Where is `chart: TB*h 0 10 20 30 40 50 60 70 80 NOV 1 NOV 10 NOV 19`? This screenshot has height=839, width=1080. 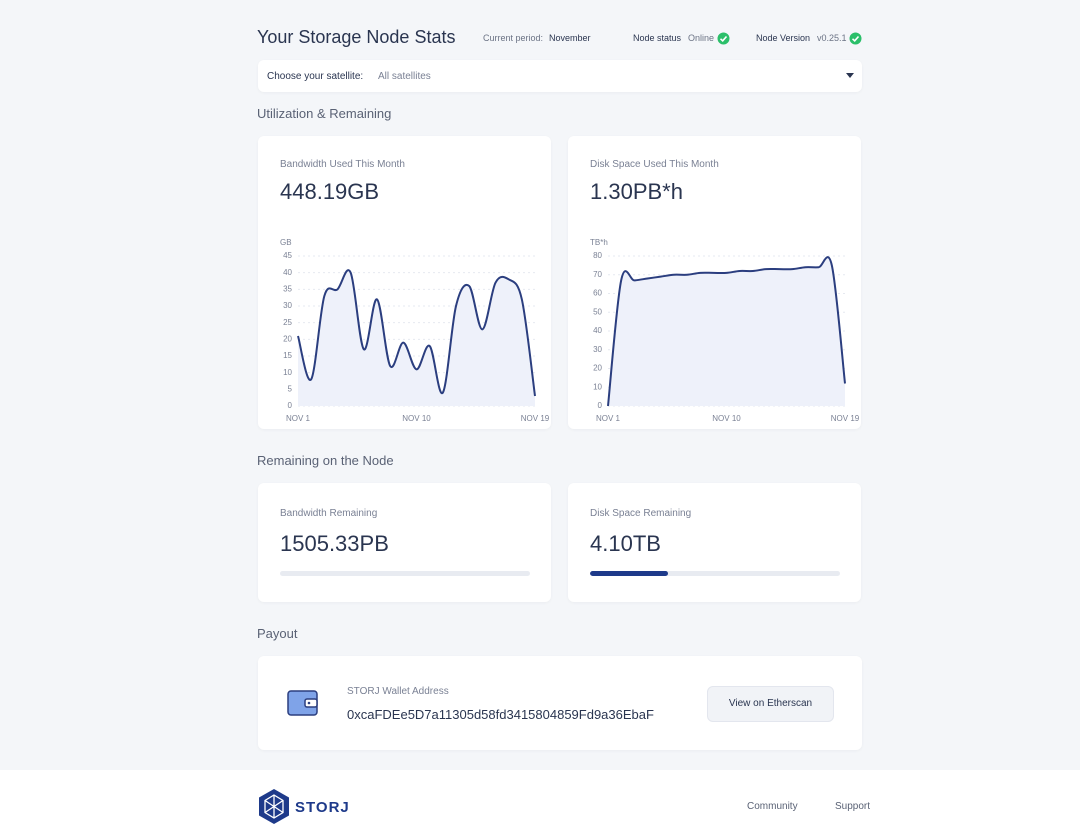 chart: TB*h 0 10 20 30 40 50 60 70 80 NOV 1 NOV 10 NOV 19 is located at coordinates (725, 330).